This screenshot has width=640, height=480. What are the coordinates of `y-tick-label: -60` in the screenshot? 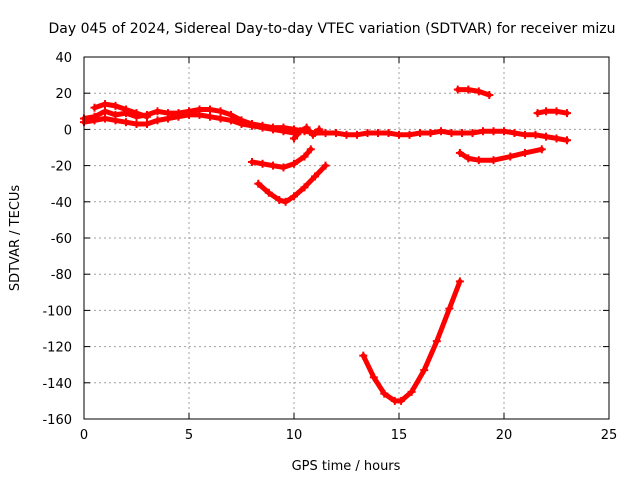 It's located at (61, 239).